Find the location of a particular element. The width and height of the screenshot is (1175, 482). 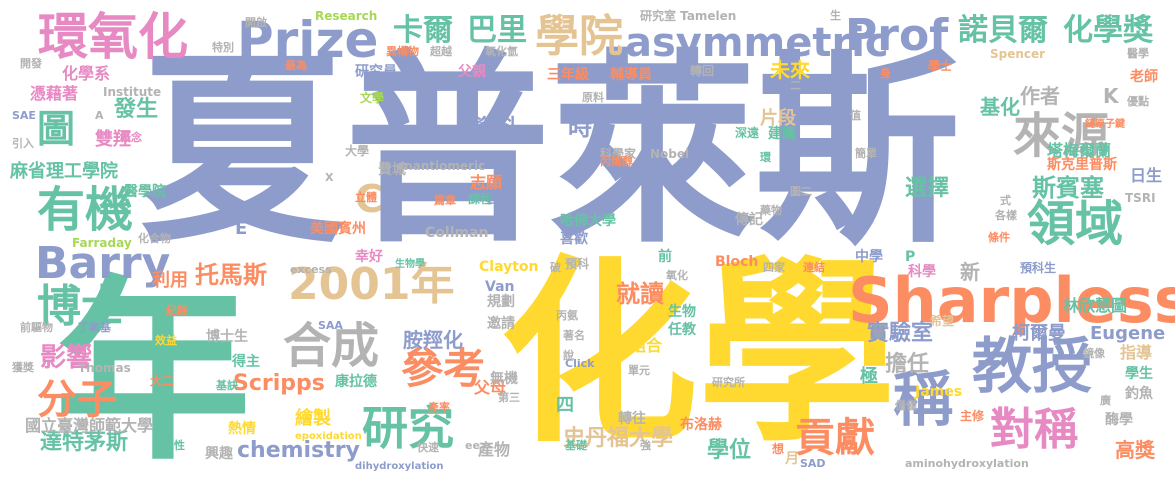

word-yuke: 預科 is located at coordinates (577, 264).